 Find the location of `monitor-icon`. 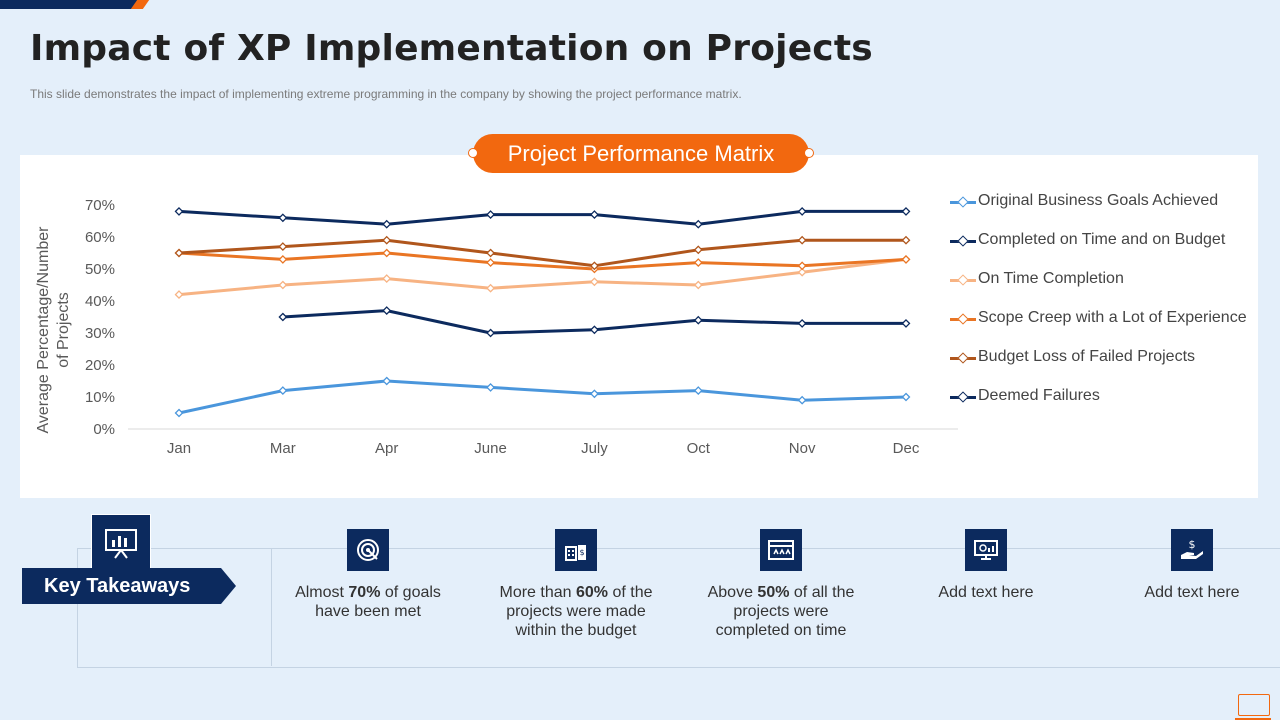

monitor-icon is located at coordinates (1253, 707).